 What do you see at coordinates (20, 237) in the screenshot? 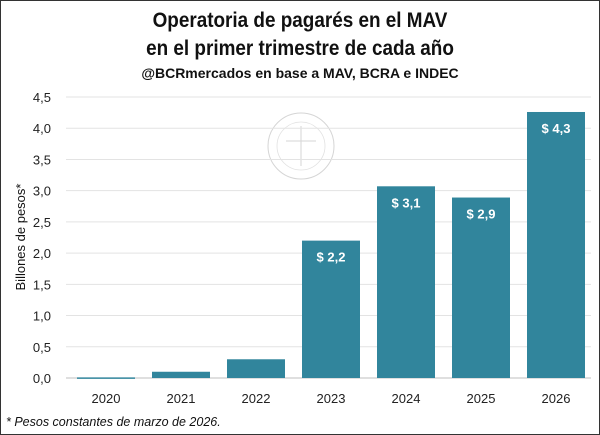
I see `y-axis-label: Billones de pesos*` at bounding box center [20, 237].